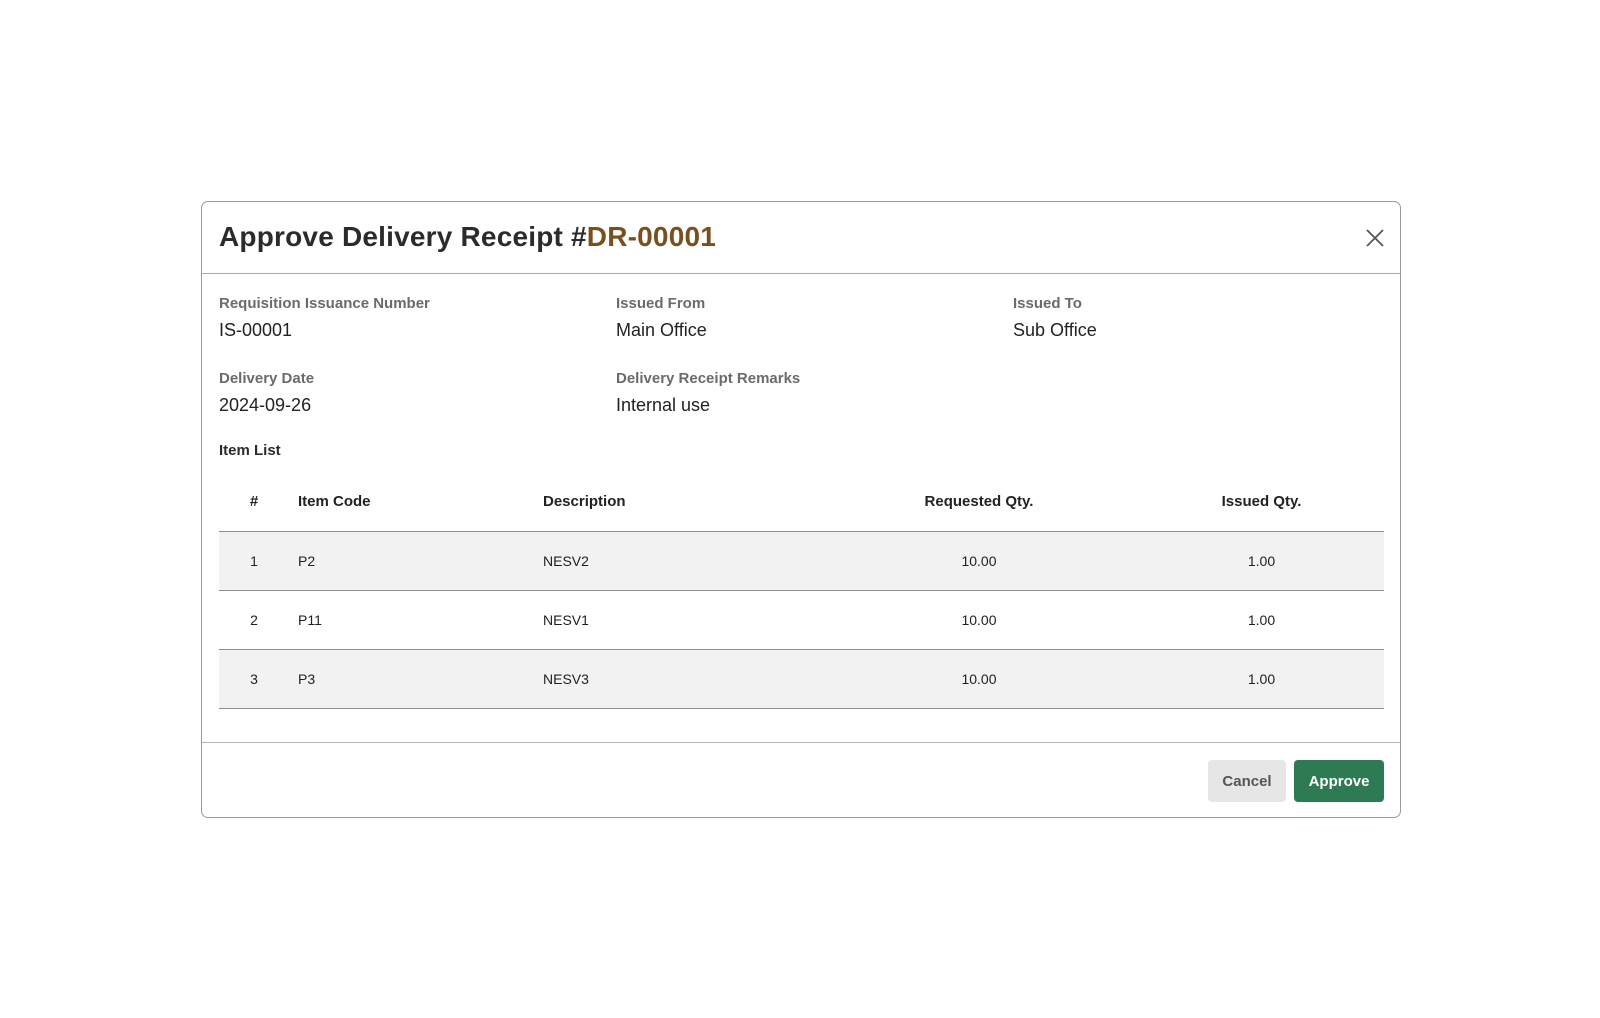  I want to click on close-icon, so click(1375, 238).